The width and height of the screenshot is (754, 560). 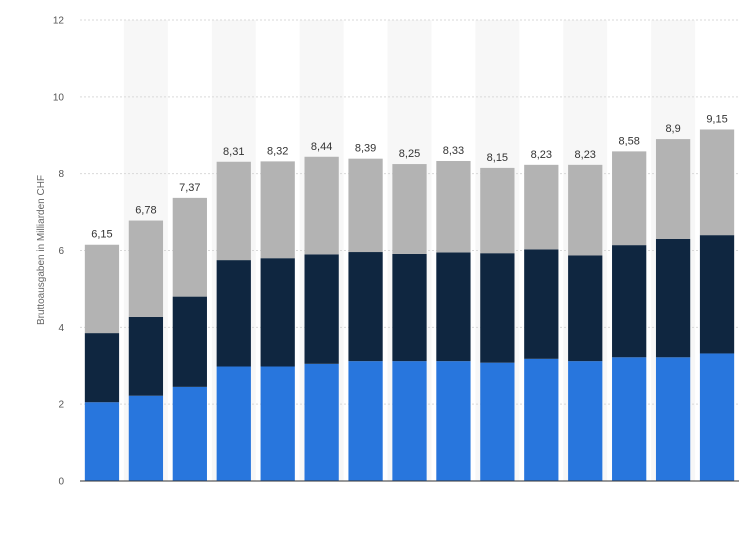 I want to click on y-axis-label: Bruttoausgaben in Milliarden CHF, so click(x=41, y=250).